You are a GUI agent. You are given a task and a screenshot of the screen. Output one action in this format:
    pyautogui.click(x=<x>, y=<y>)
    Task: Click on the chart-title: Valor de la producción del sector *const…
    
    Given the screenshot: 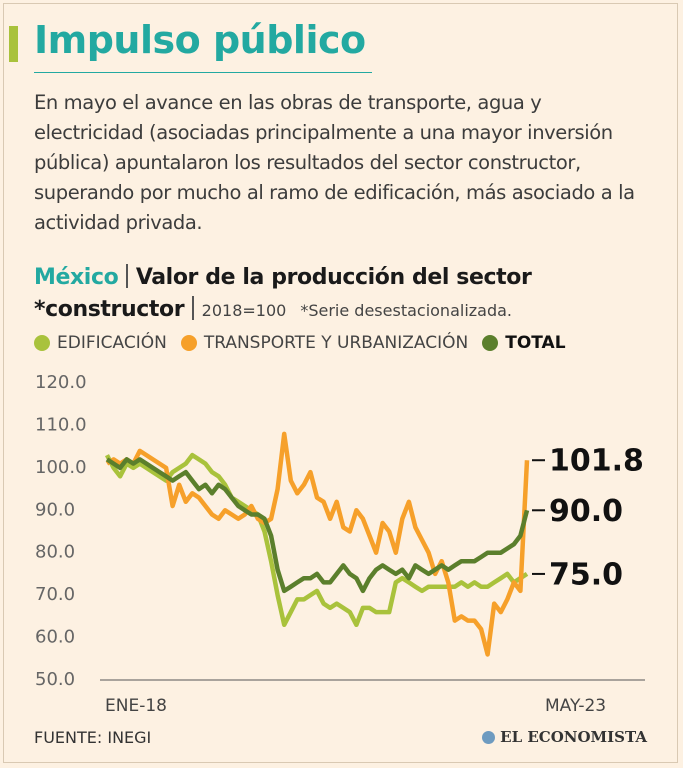 What is the action you would take?
    pyautogui.click(x=283, y=293)
    